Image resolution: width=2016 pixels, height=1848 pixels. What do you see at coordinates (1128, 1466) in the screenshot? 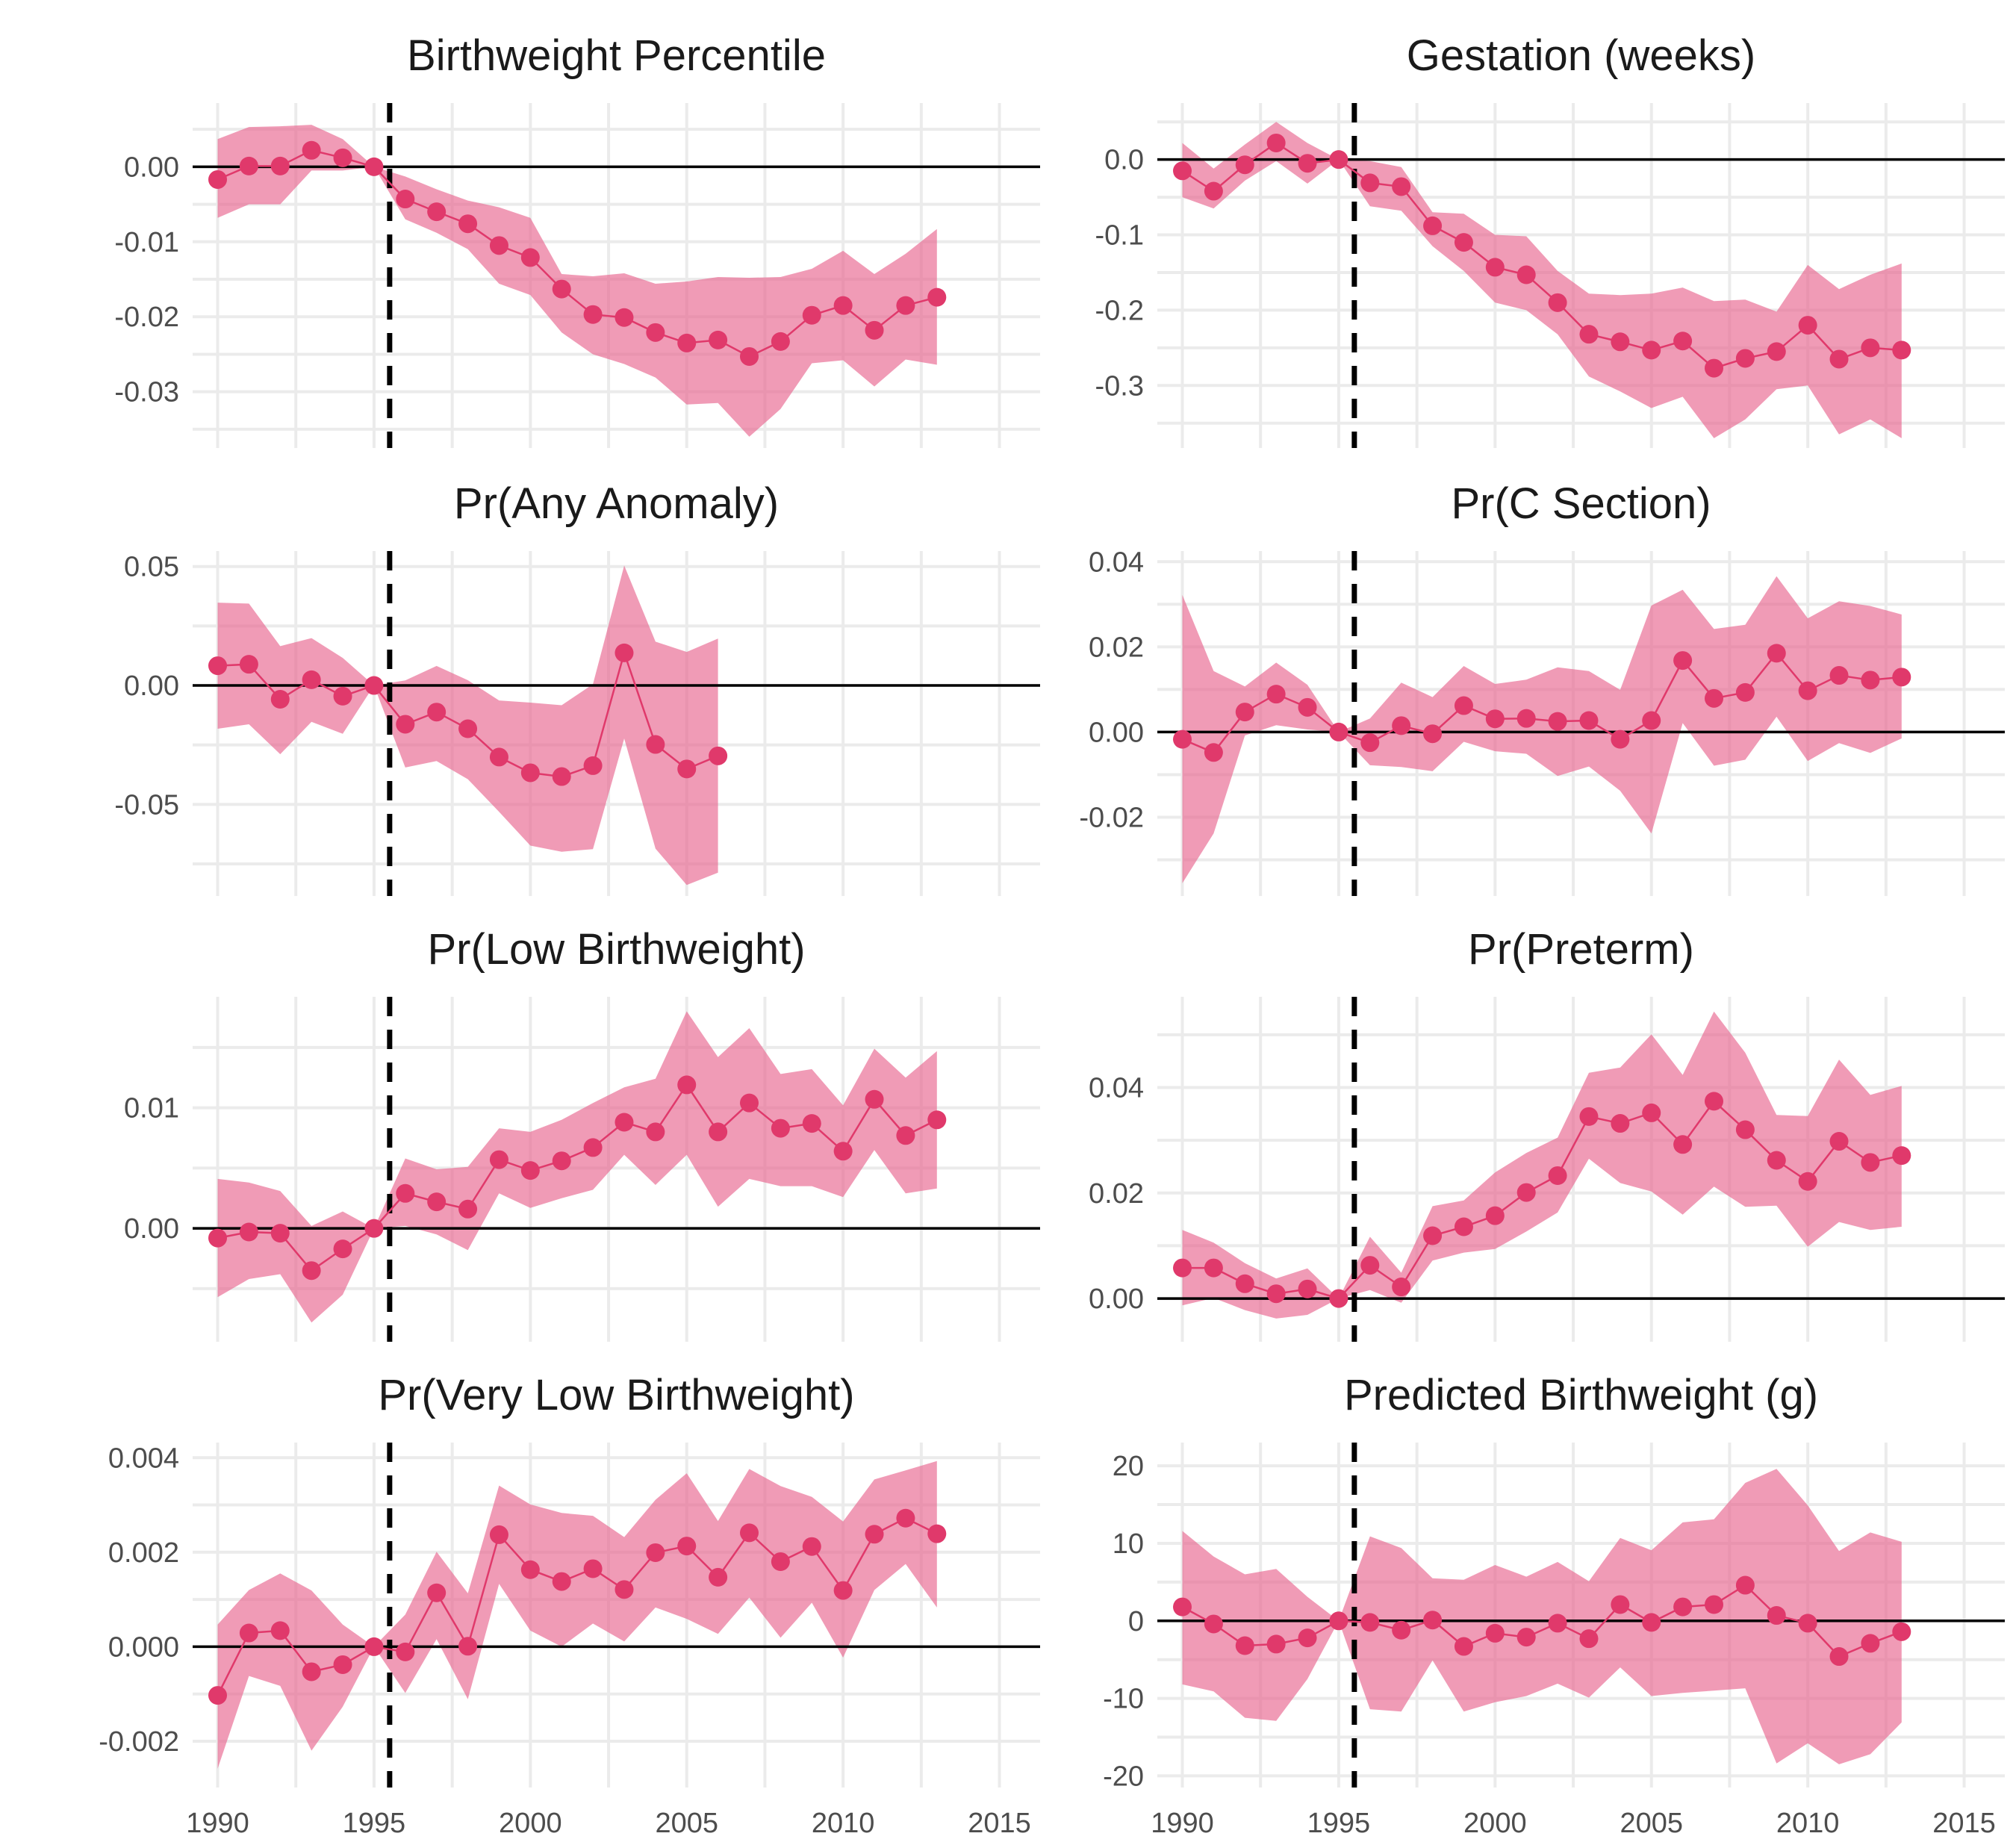
I see `y-tick-label: 20` at bounding box center [1128, 1466].